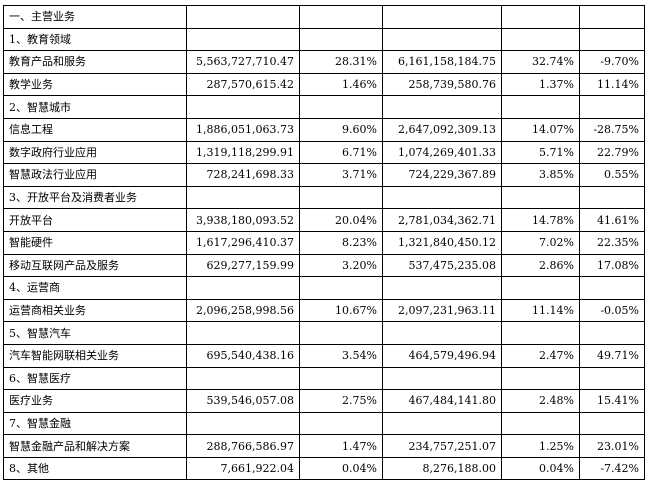 The height and width of the screenshot is (491, 648). What do you see at coordinates (95, 107) in the screenshot?
I see `segment-name-cell: 2、智慧城市` at bounding box center [95, 107].